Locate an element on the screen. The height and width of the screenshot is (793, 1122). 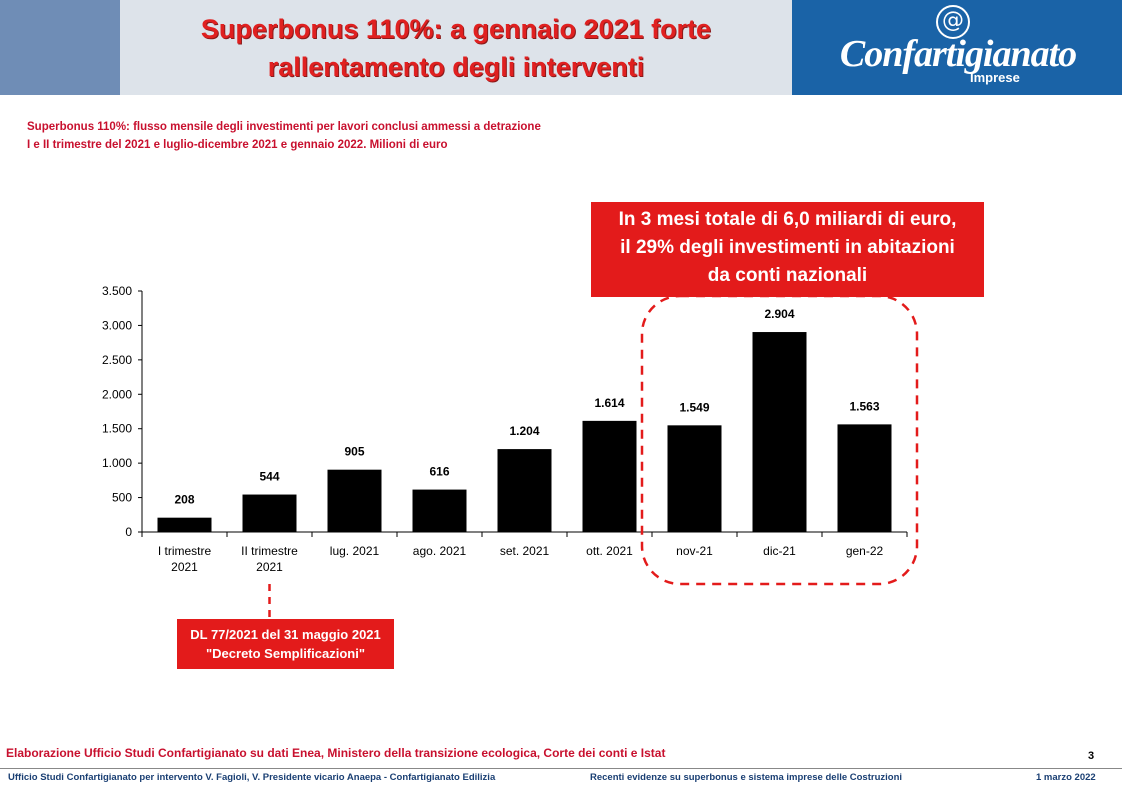
x-tick-label: dic-21 is located at coordinates (779, 551).